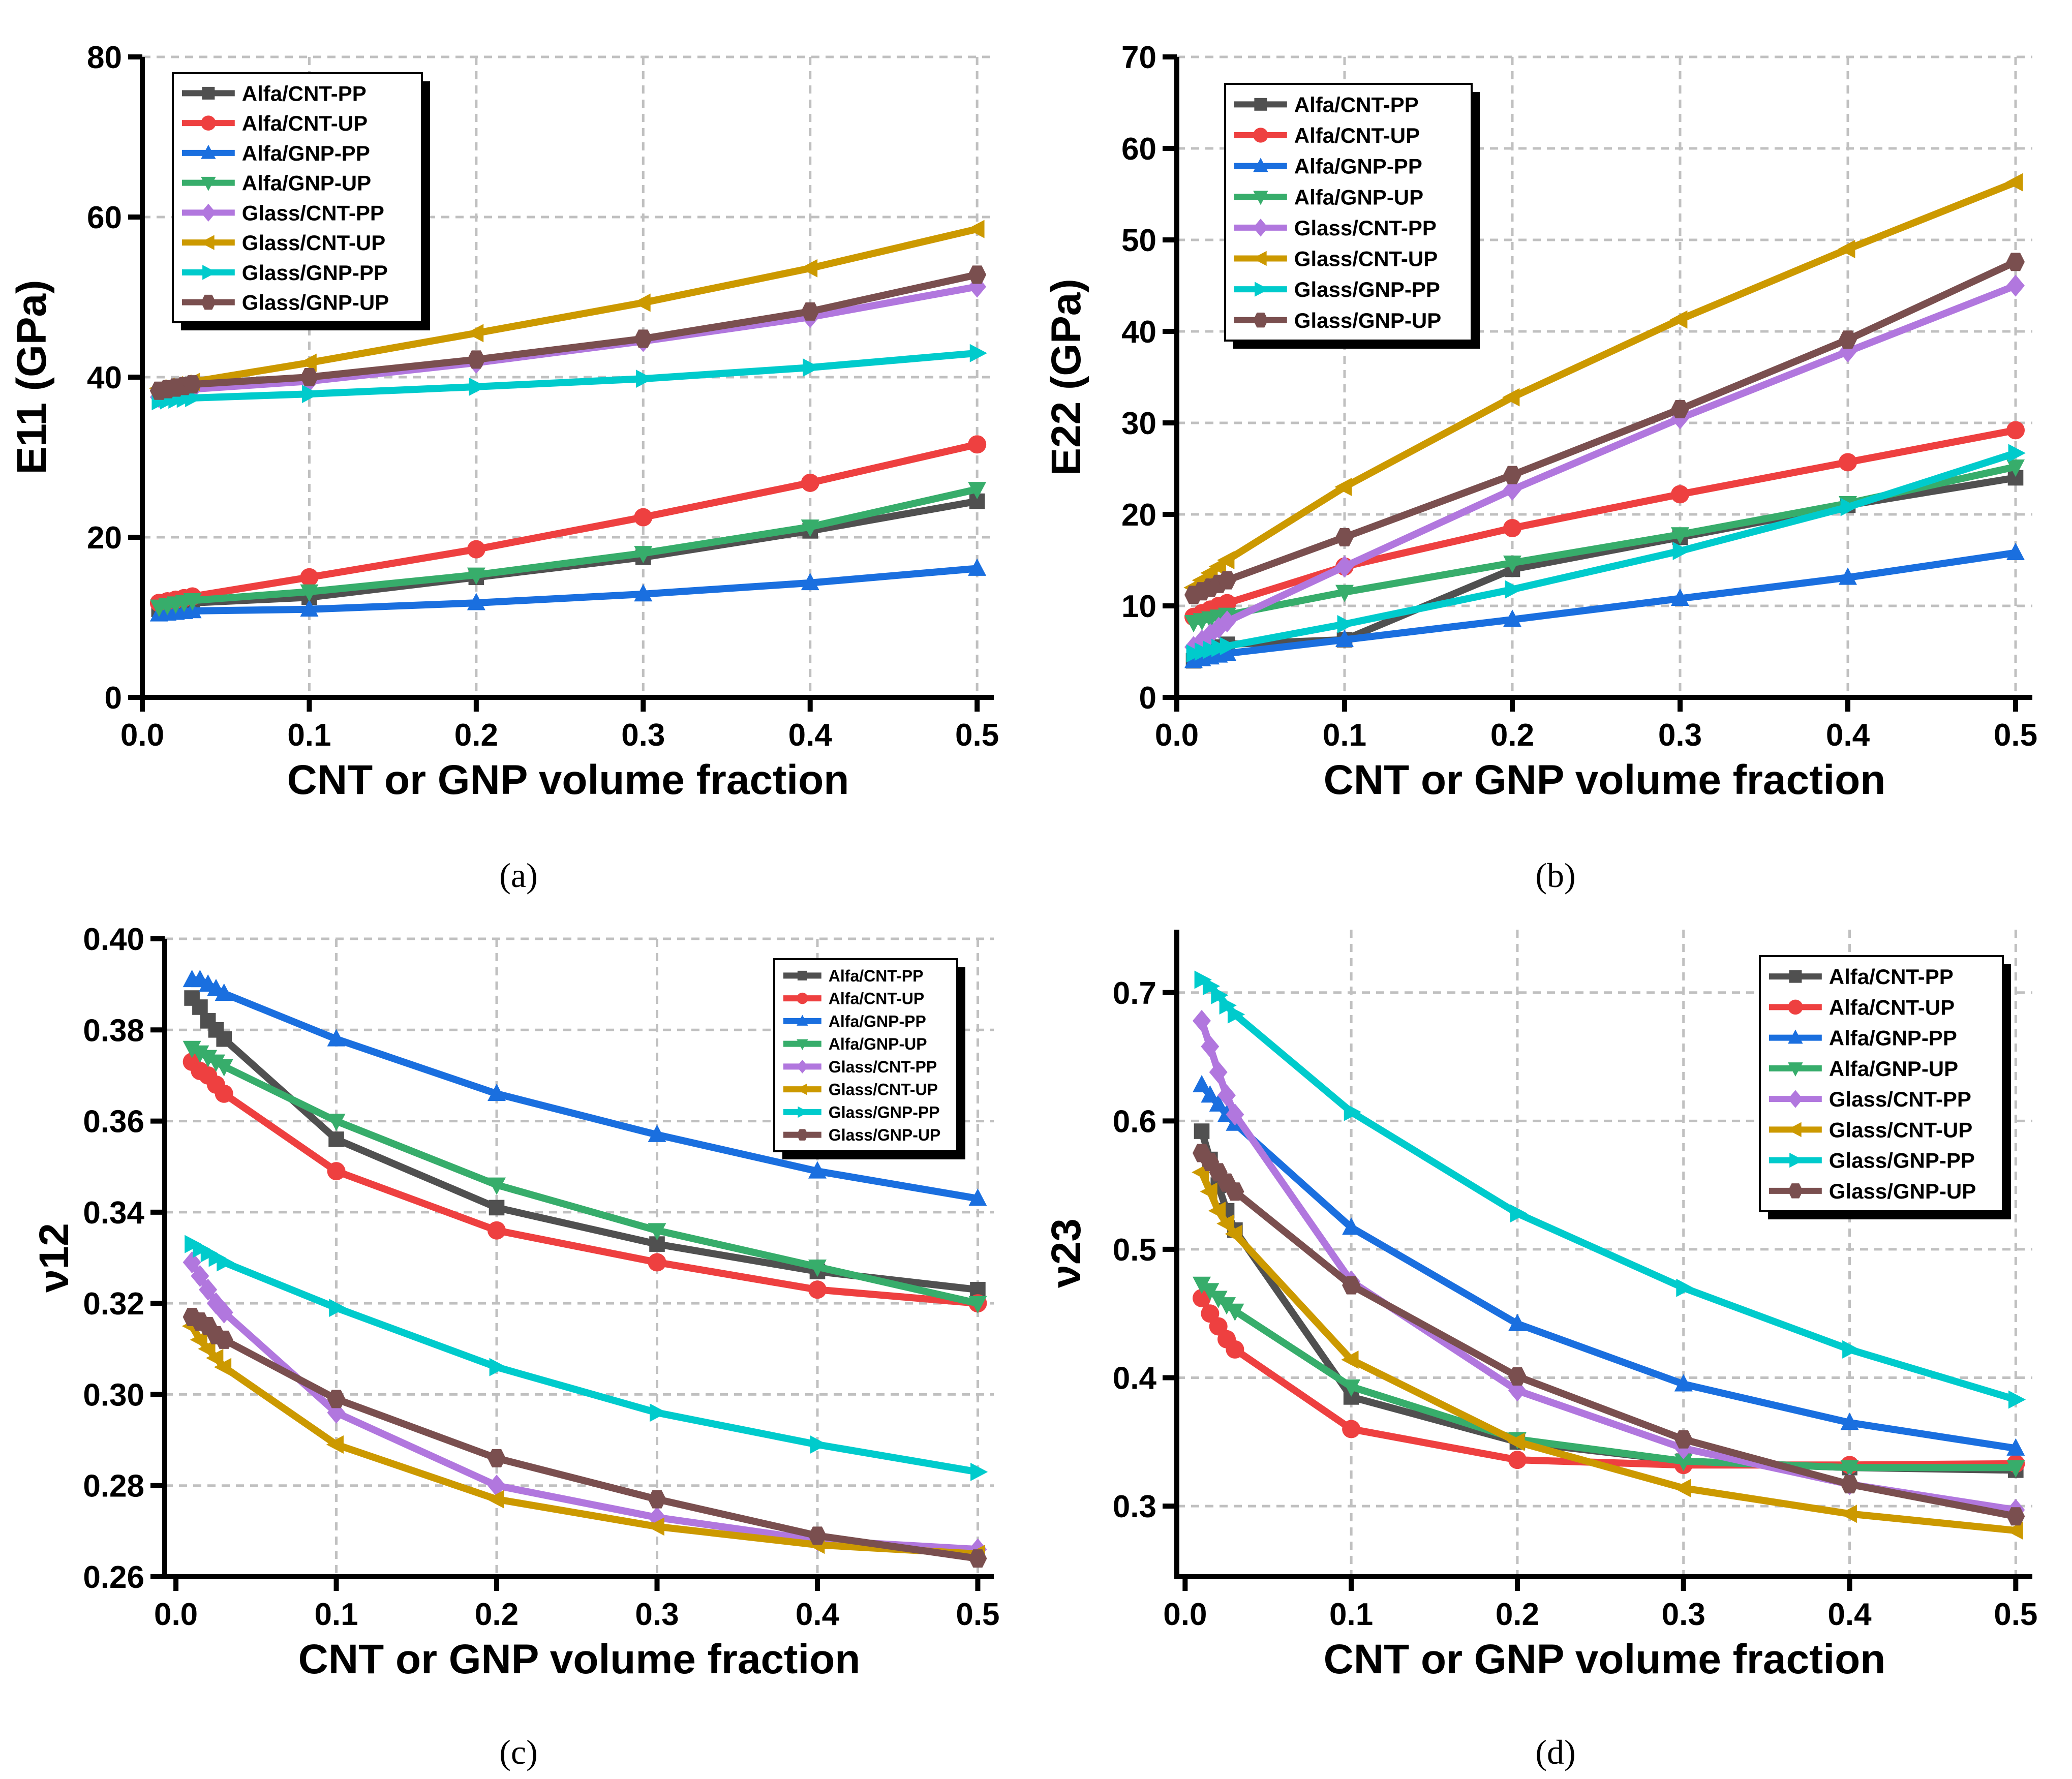  I want to click on legend-item: Alfa/GNP-PP, so click(855, 1021).